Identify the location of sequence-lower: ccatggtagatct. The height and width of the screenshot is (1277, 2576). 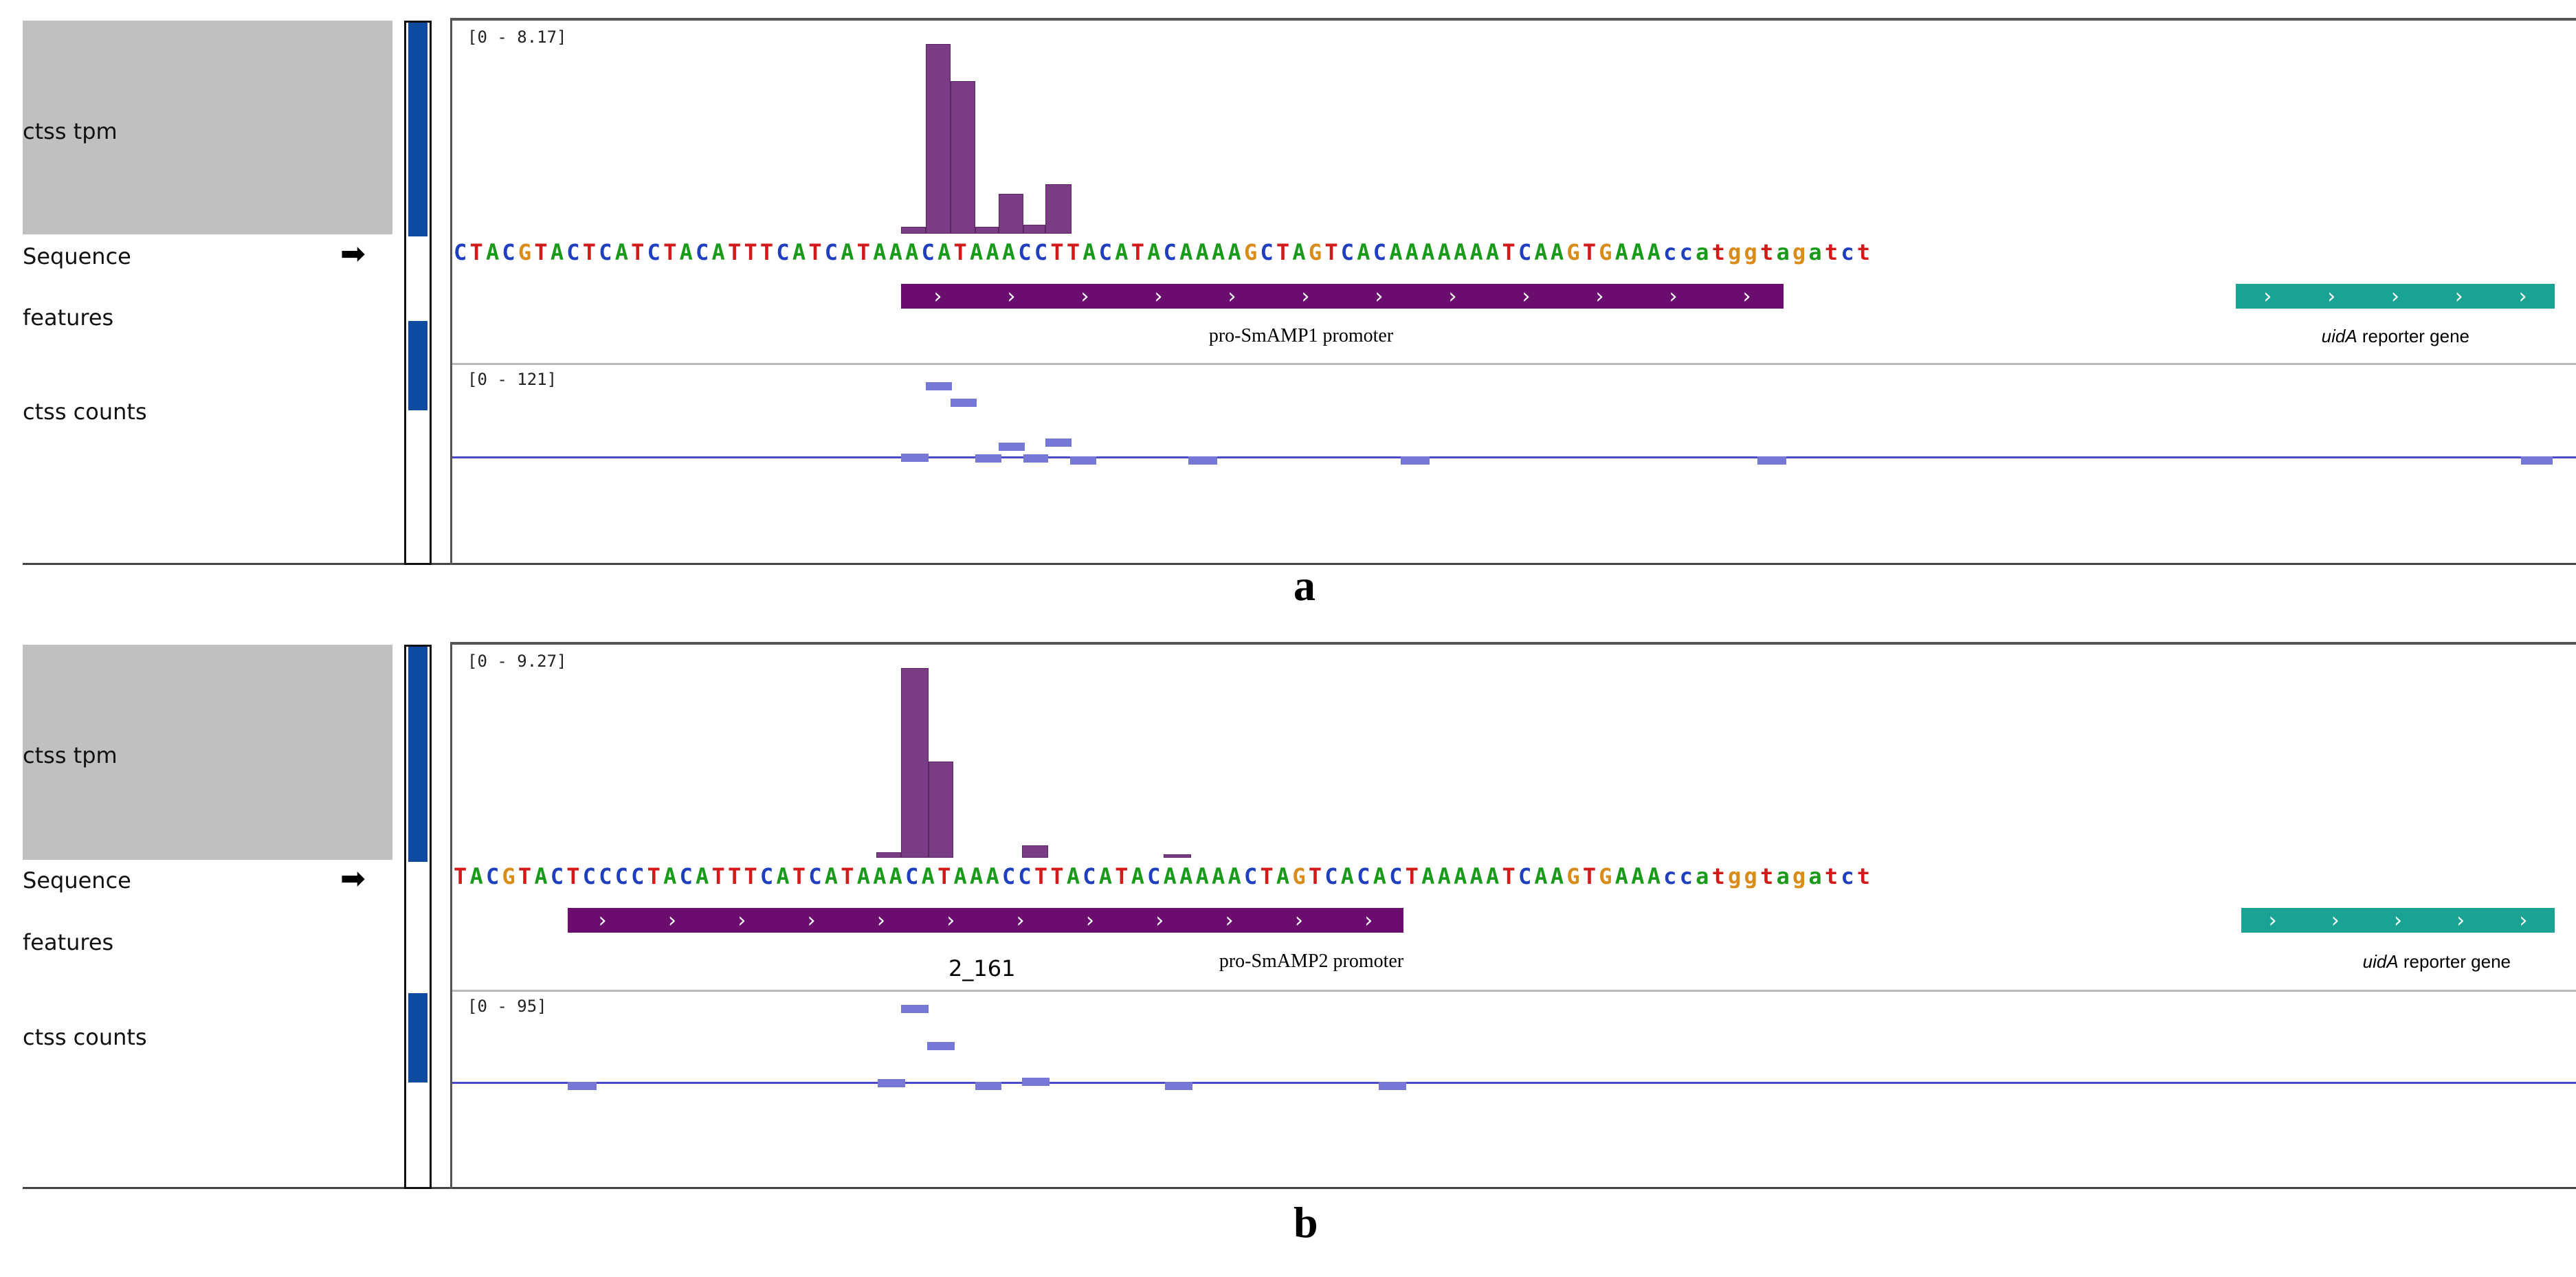
(1768, 876).